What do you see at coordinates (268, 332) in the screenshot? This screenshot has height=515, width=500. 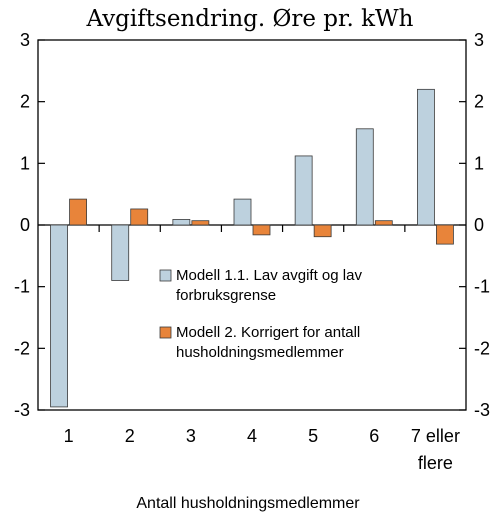 I see `legend-label-series-2: Modell 2. Korrigert for antall` at bounding box center [268, 332].